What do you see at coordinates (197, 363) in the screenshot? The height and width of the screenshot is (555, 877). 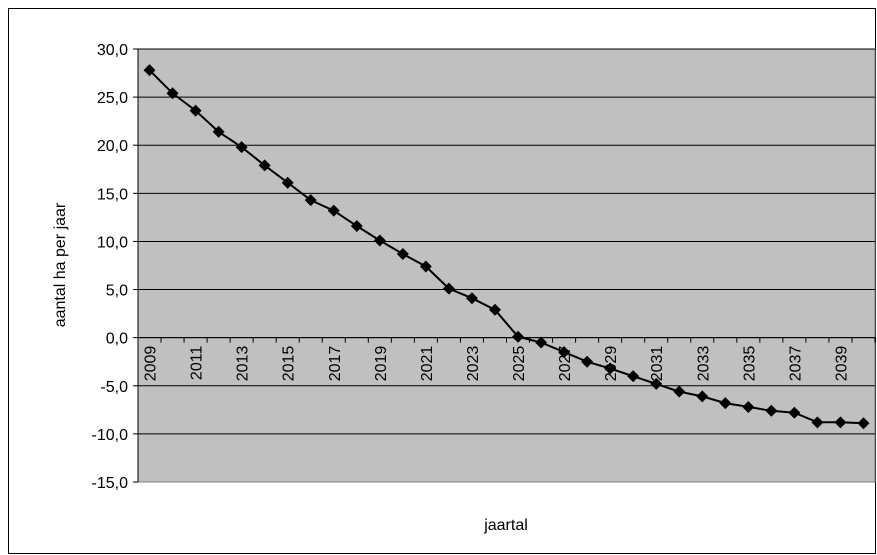 I see `x-tick-label: 2011` at bounding box center [197, 363].